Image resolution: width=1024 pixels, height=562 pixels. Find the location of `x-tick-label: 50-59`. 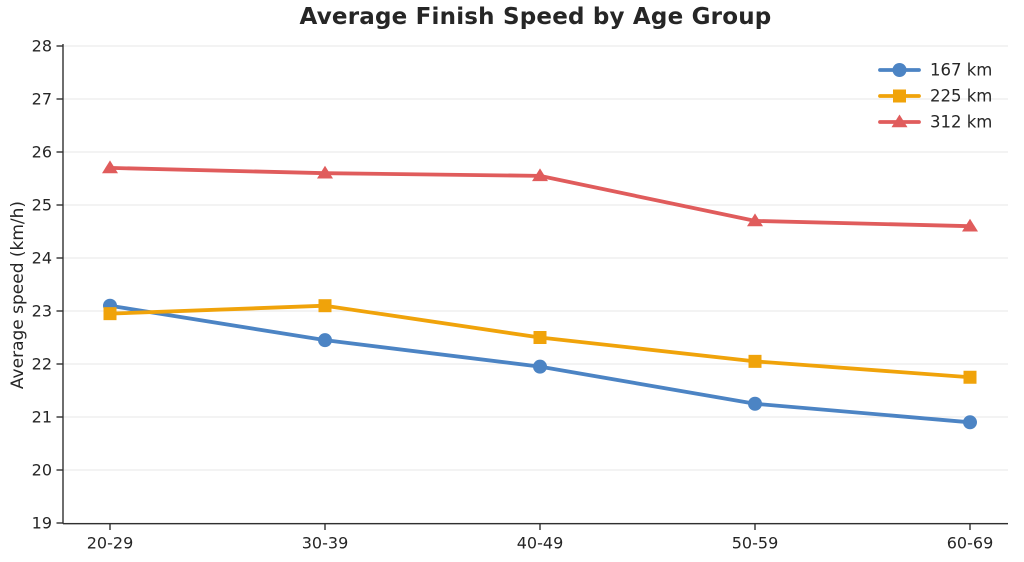

x-tick-label: 50-59 is located at coordinates (755, 543).